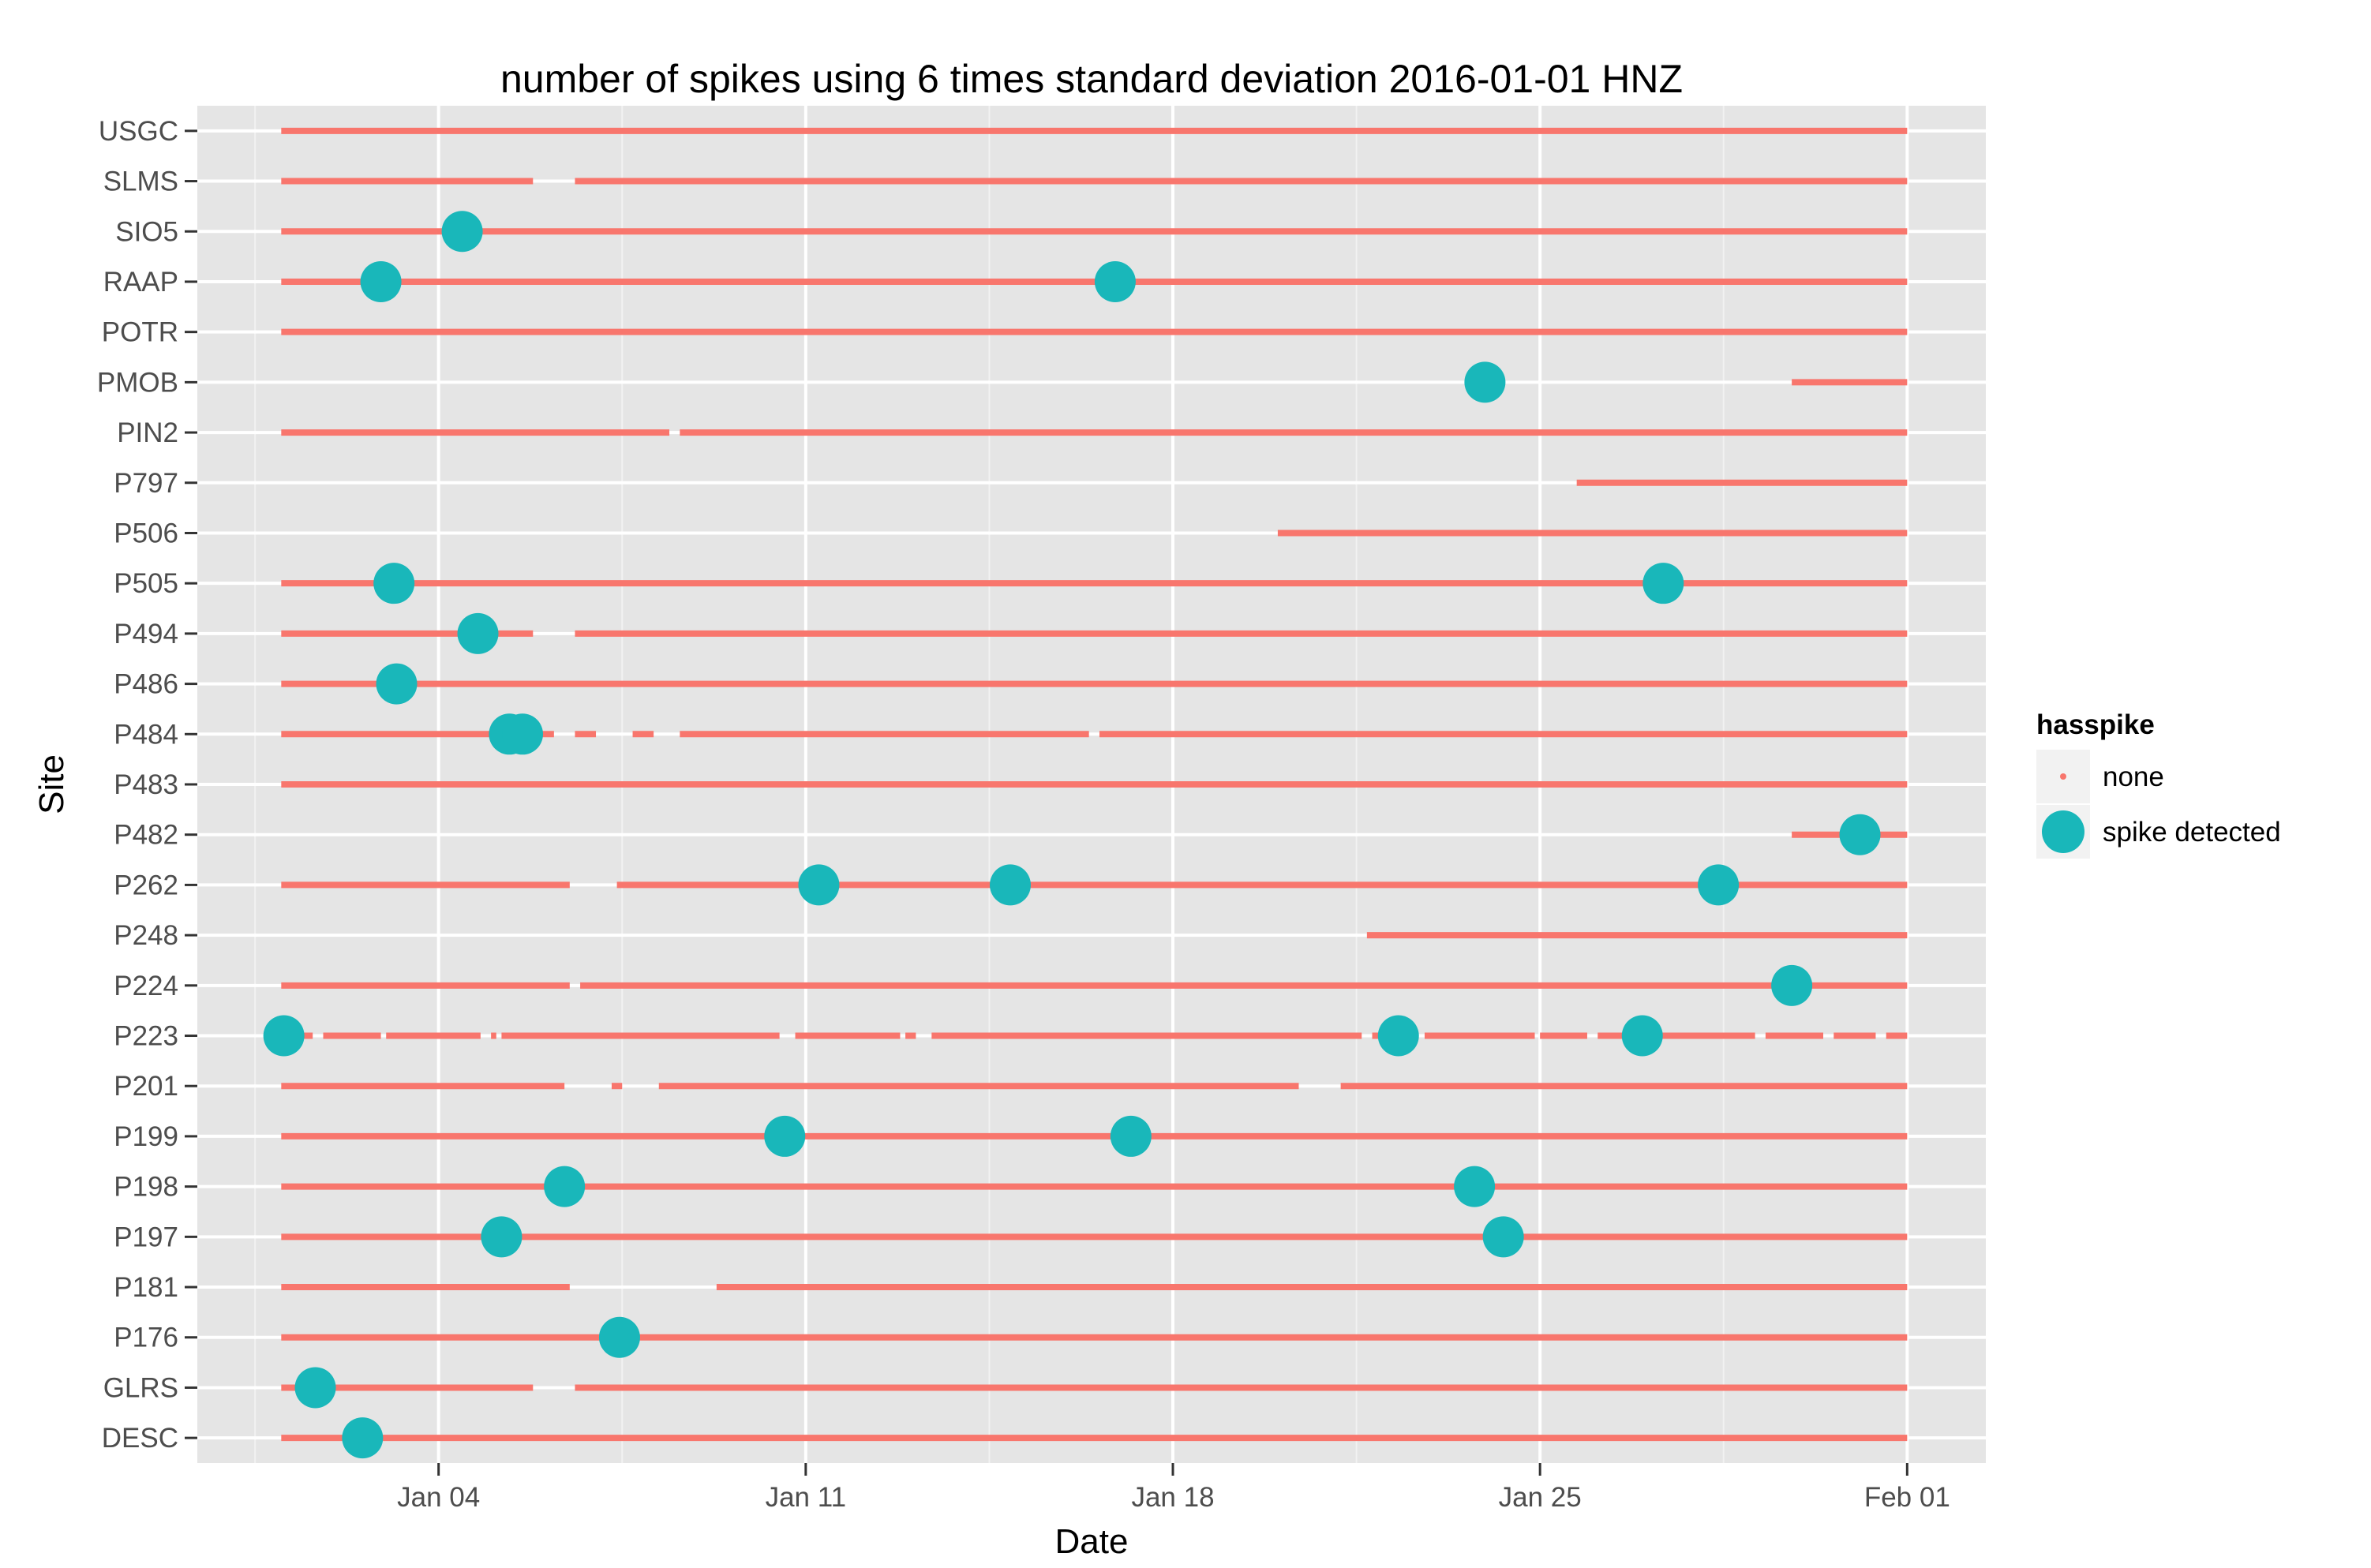 The width and height of the screenshot is (2371, 1568). What do you see at coordinates (137, 383) in the screenshot?
I see `y-tick-label: PMOB` at bounding box center [137, 383].